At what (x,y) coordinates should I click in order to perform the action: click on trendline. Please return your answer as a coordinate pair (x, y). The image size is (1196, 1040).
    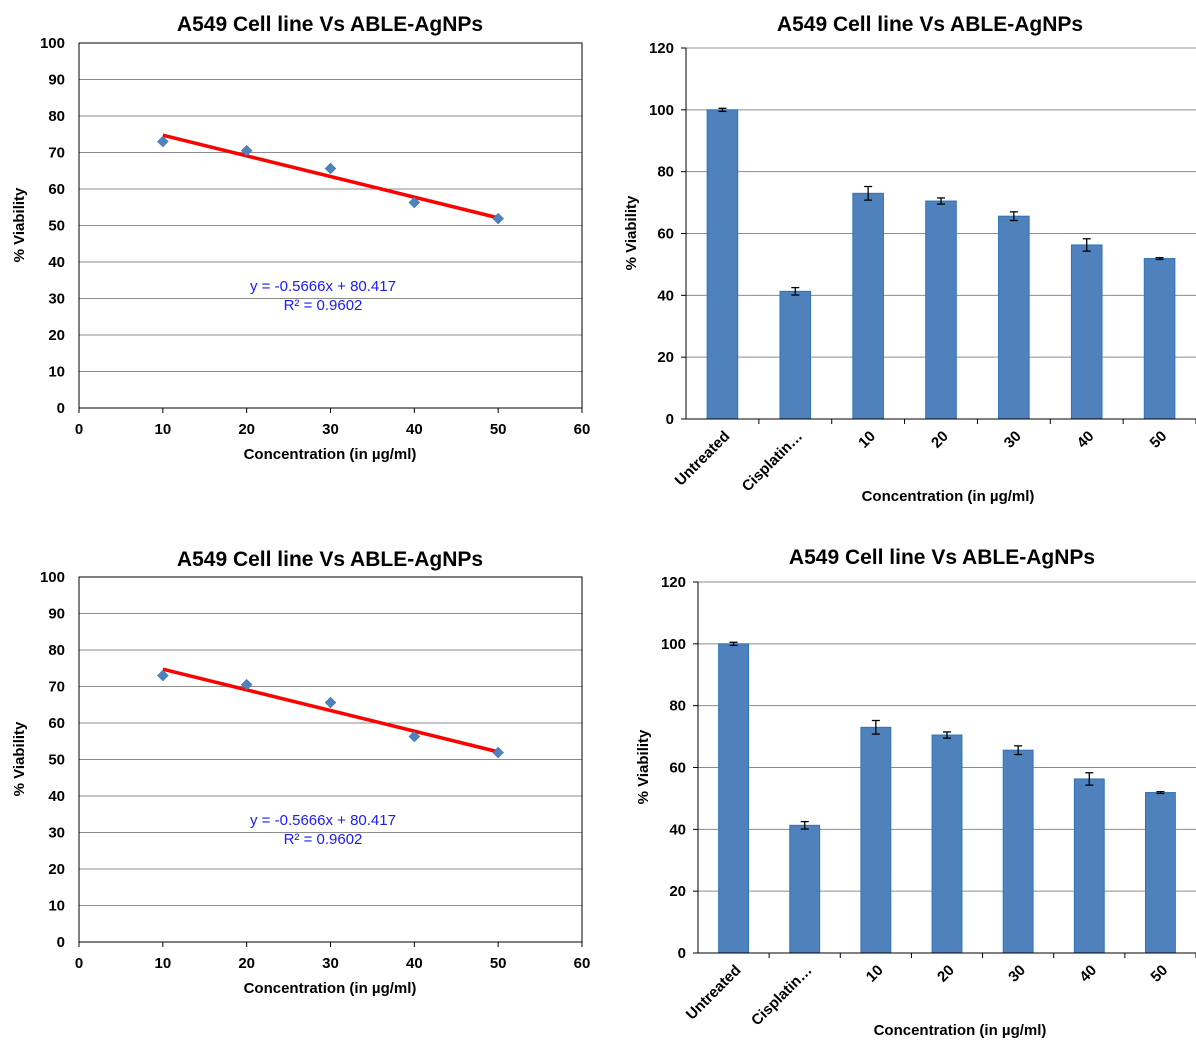
    Looking at the image, I should click on (330, 710).